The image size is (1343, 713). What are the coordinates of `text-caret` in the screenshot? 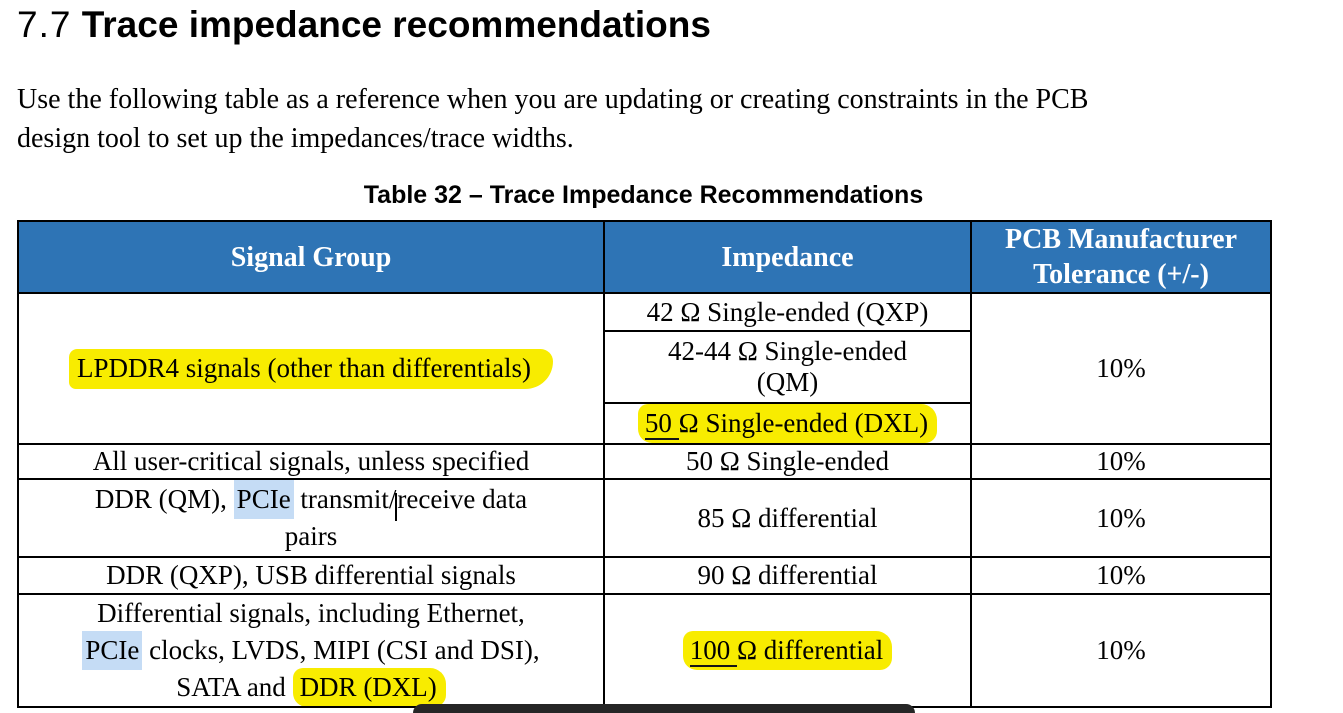 It's located at (396, 507).